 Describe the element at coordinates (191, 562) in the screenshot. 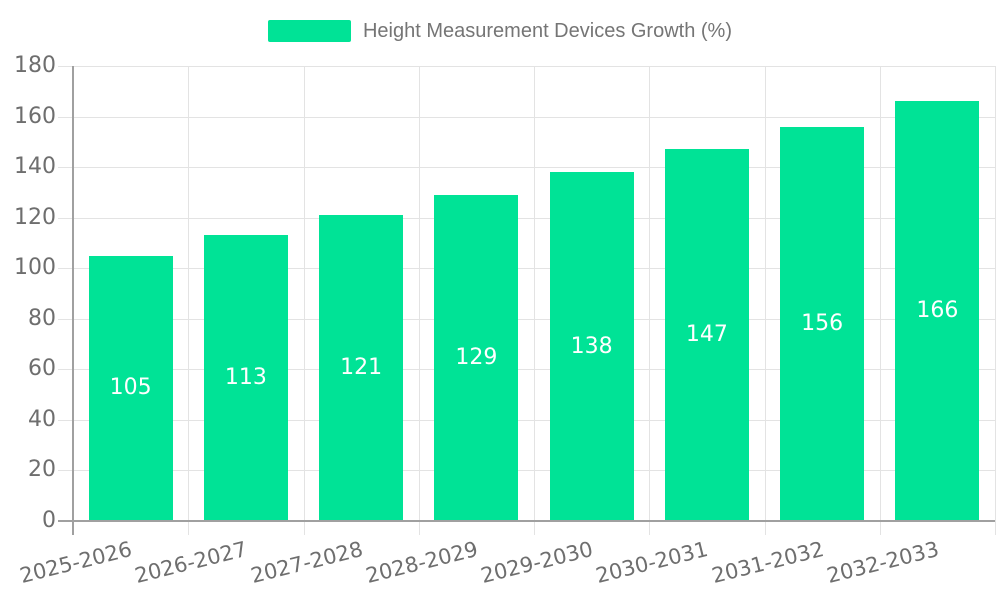

I see `x-axis-tick-label: 2026-2027` at that location.